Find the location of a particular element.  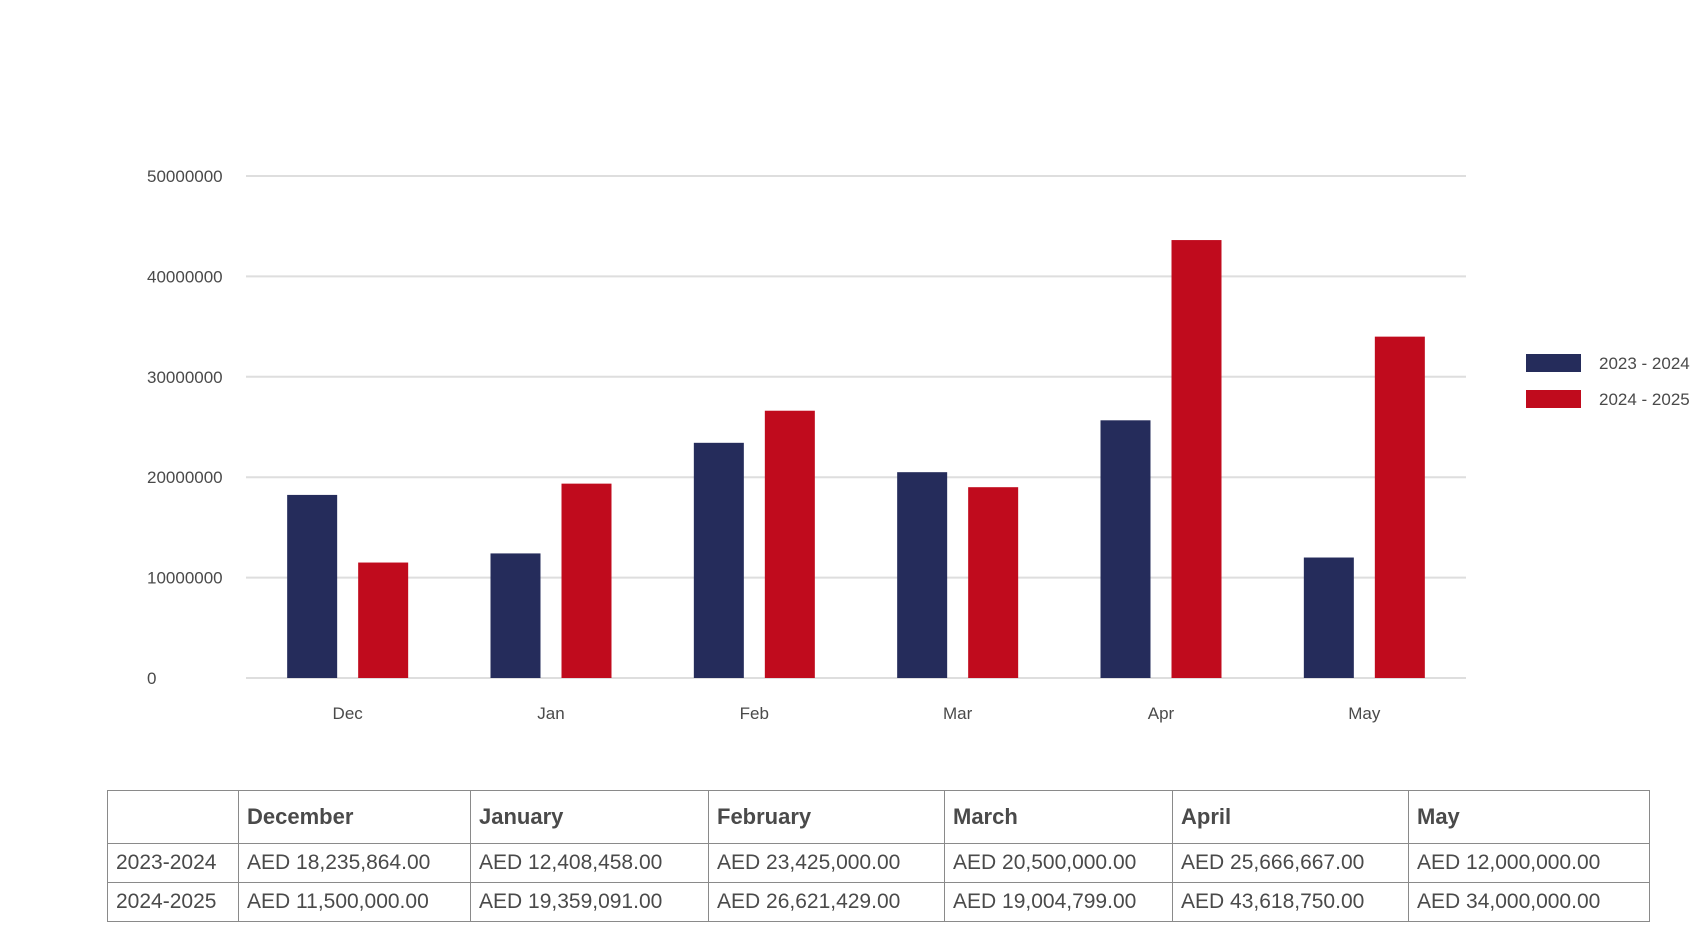

table-cell: AED 26,621,429.00 is located at coordinates (826, 902).